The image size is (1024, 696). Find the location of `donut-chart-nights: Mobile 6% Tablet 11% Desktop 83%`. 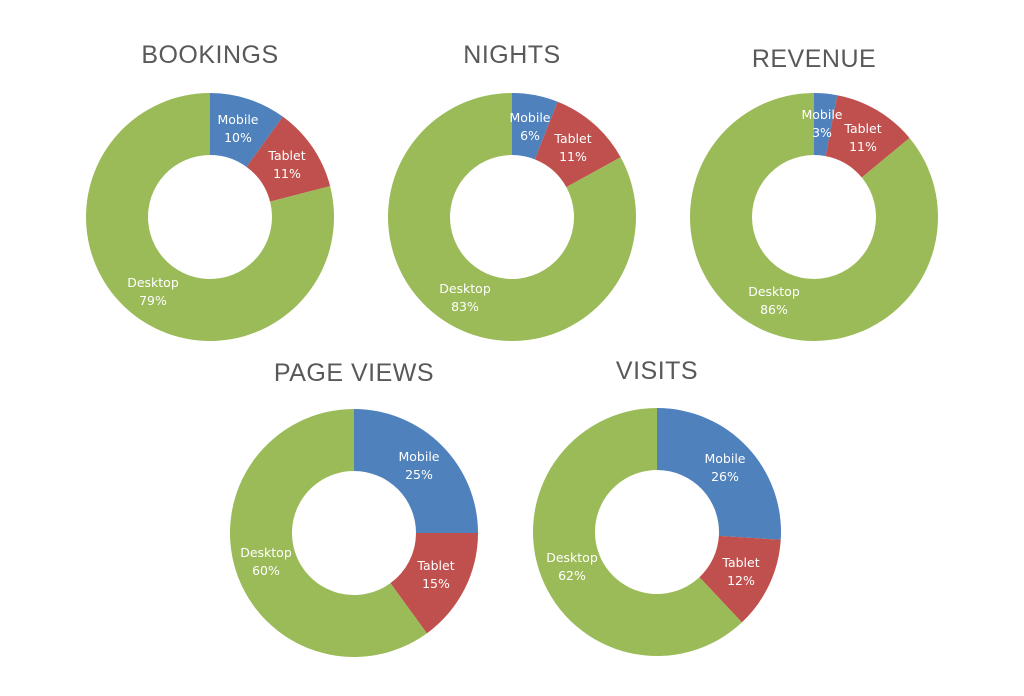

donut-chart-nights: Mobile 6% Tablet 11% Desktop 83% is located at coordinates (511, 217).